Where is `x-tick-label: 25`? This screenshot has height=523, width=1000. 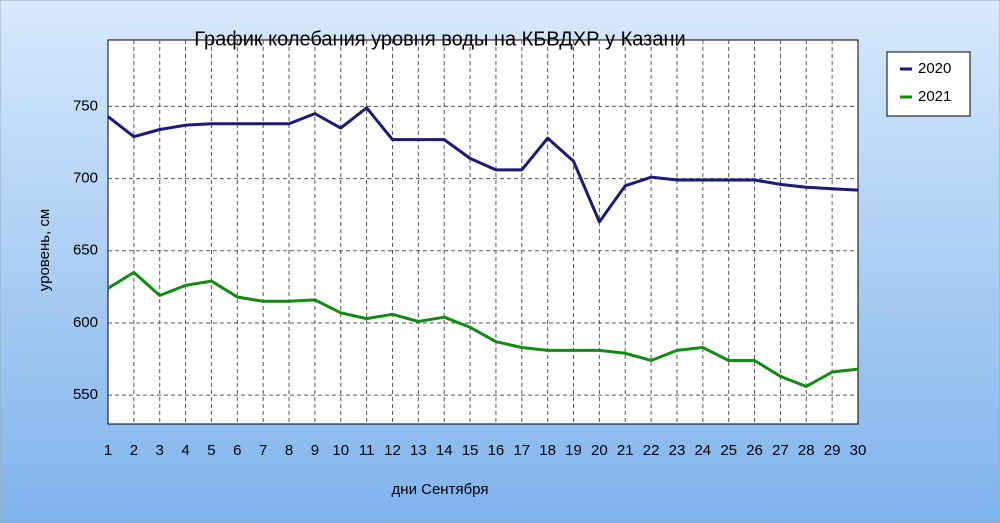 x-tick-label: 25 is located at coordinates (728, 450).